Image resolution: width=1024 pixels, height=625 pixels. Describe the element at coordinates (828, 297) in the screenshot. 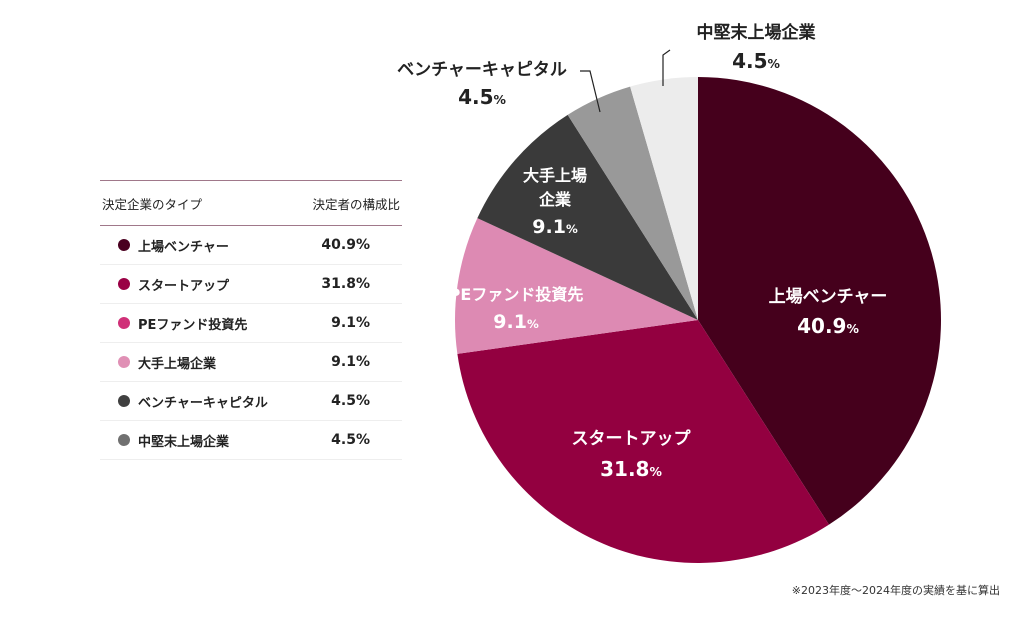

I see `slice-label: 上場ベンチャー` at that location.